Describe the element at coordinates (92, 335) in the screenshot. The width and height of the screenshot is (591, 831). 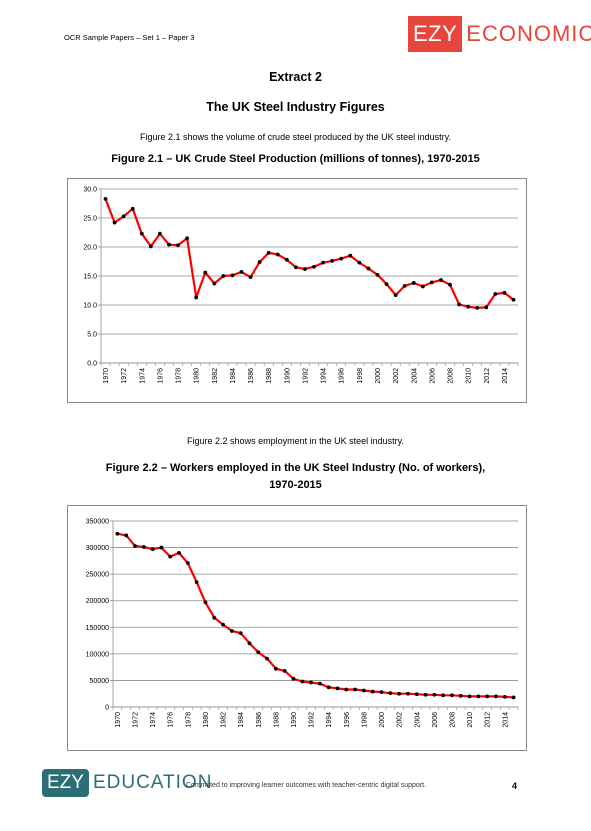
I see `y-tick-label: 5.0` at that location.